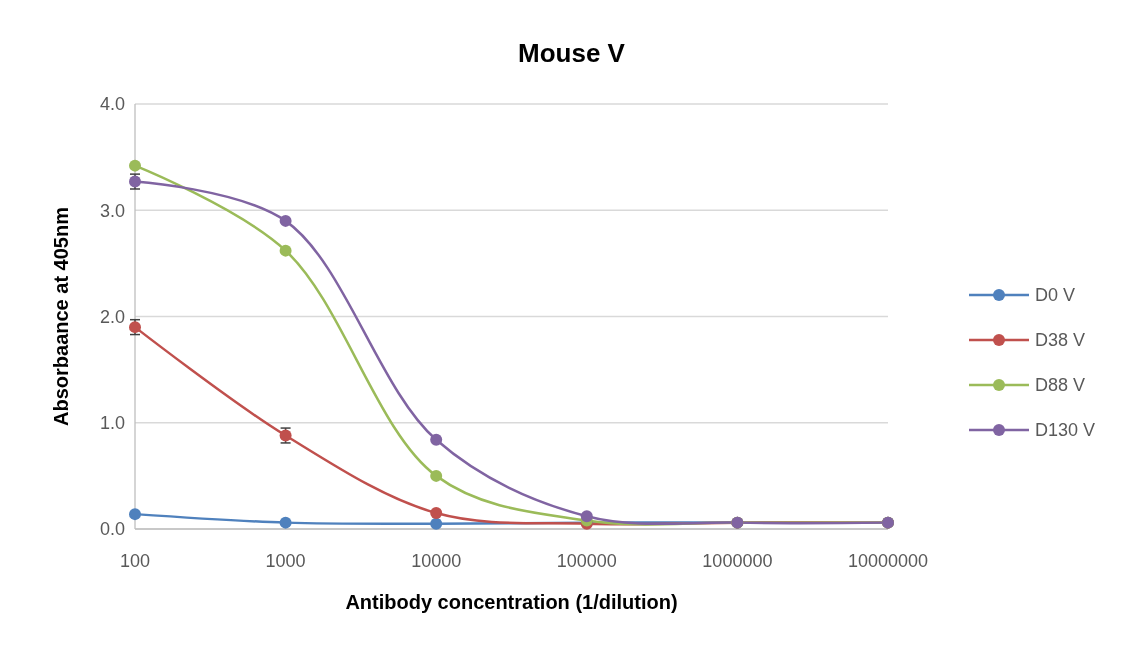 The height and width of the screenshot is (645, 1131). What do you see at coordinates (1055, 295) in the screenshot?
I see `legend-label: D0 V` at bounding box center [1055, 295].